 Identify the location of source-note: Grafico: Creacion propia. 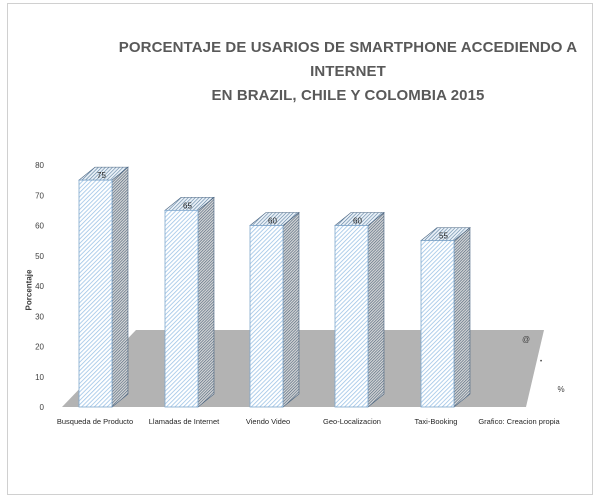
(519, 421).